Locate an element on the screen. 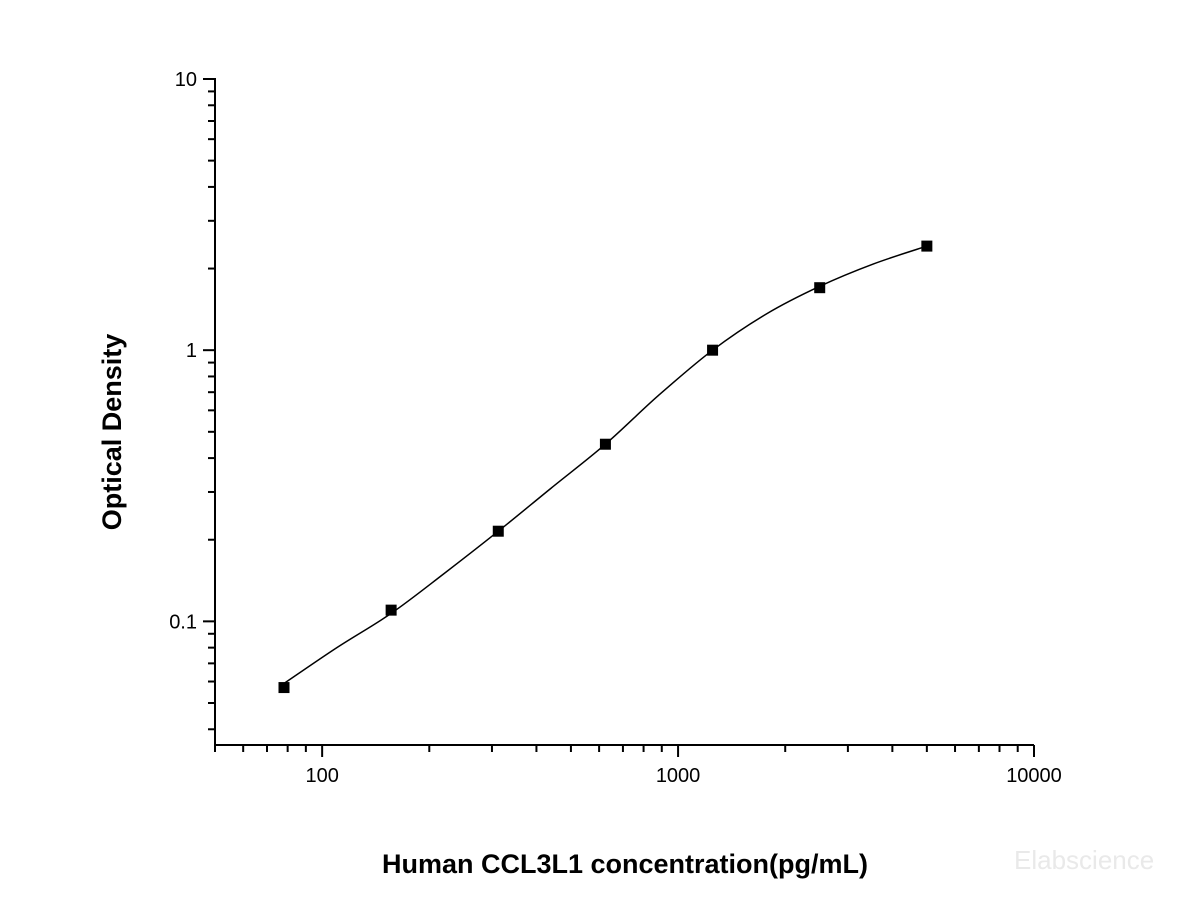  y-tick-label: 10 is located at coordinates (186, 80).